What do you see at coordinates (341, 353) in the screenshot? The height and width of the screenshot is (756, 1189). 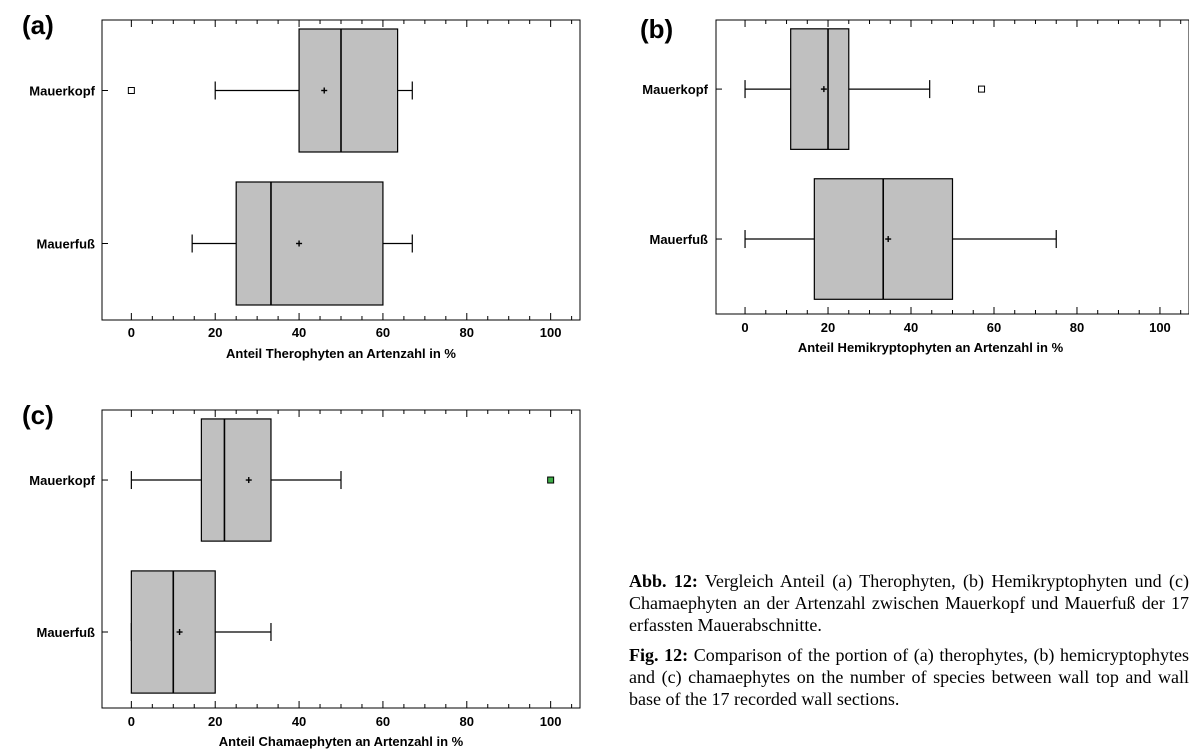 I see `x-axis-title: Anteil Therophyten an Artenzahl in %` at bounding box center [341, 353].